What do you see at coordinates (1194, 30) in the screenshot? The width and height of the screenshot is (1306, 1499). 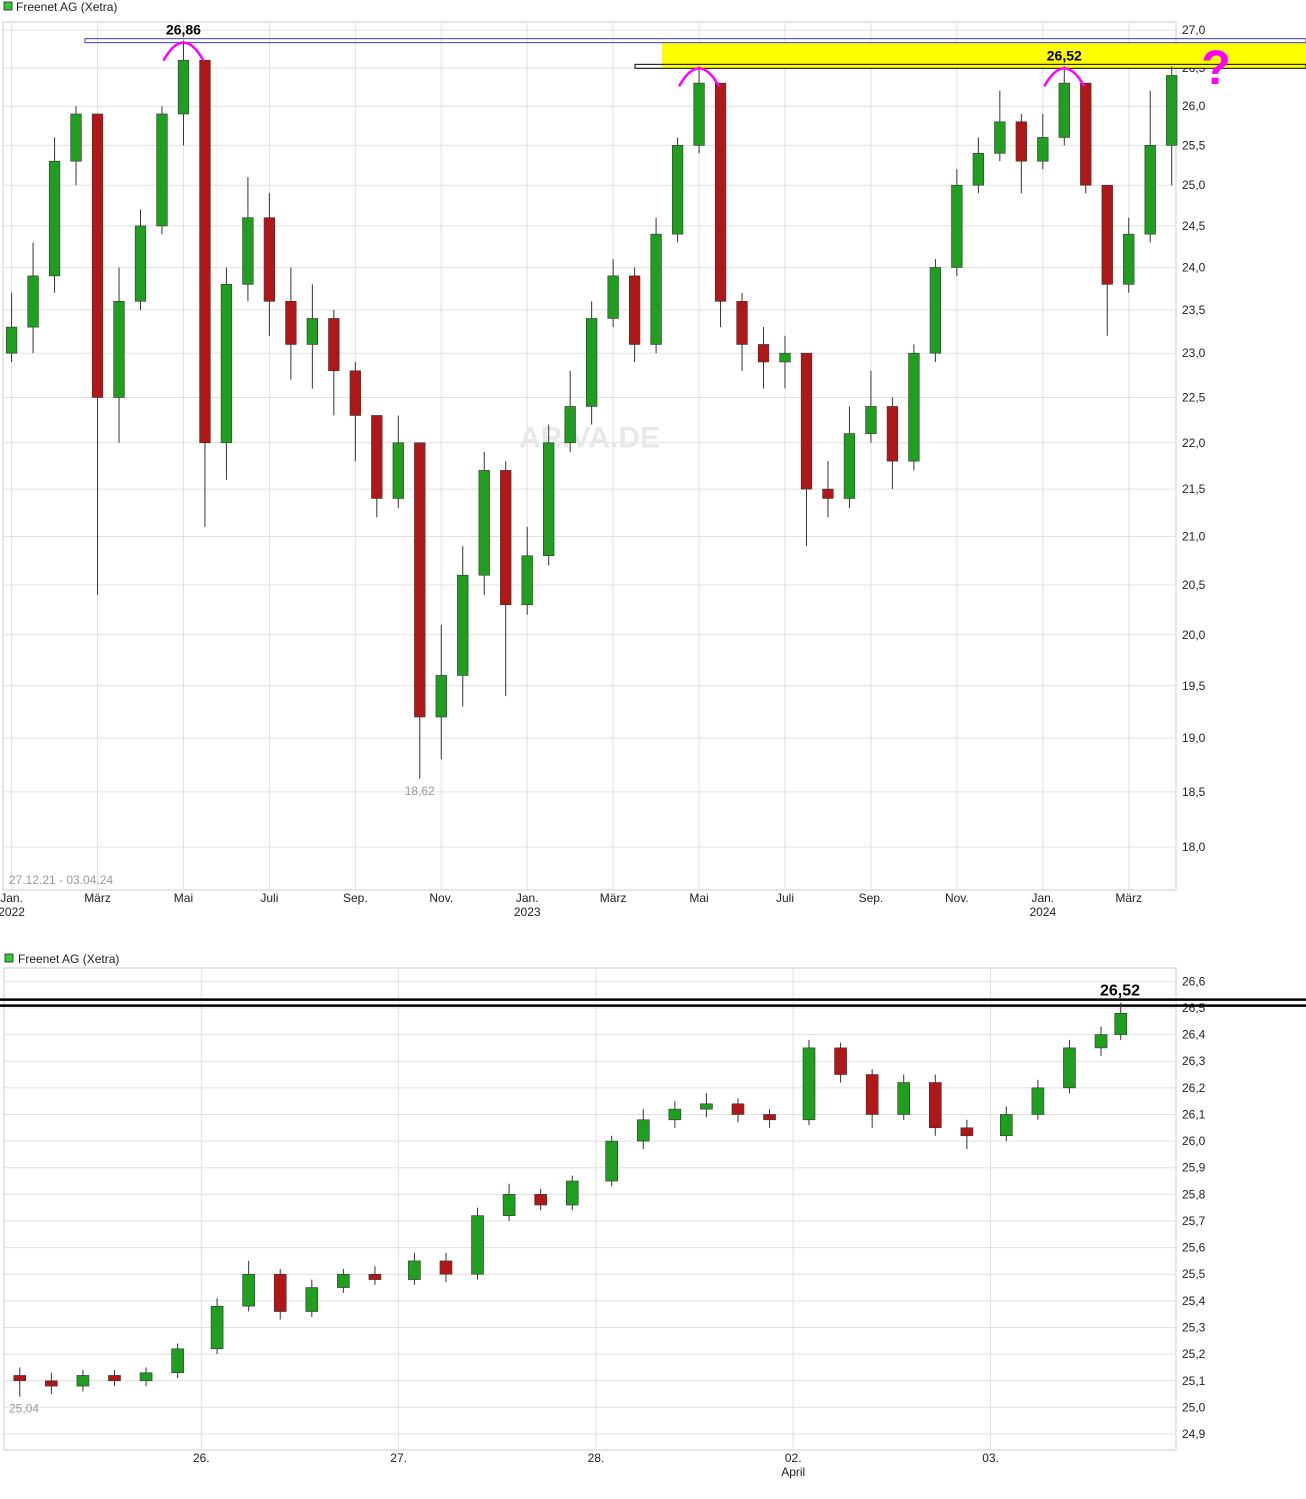 I see `y-tick-label: 27,0` at bounding box center [1194, 30].